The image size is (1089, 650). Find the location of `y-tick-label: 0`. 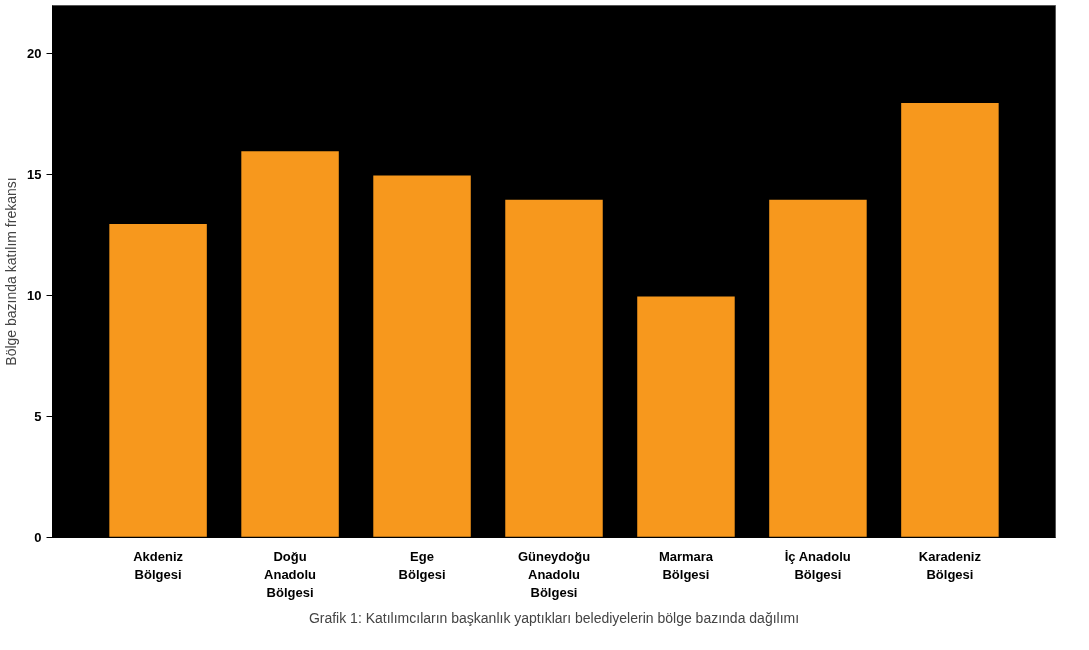

y-tick-label: 0 is located at coordinates (38, 537).